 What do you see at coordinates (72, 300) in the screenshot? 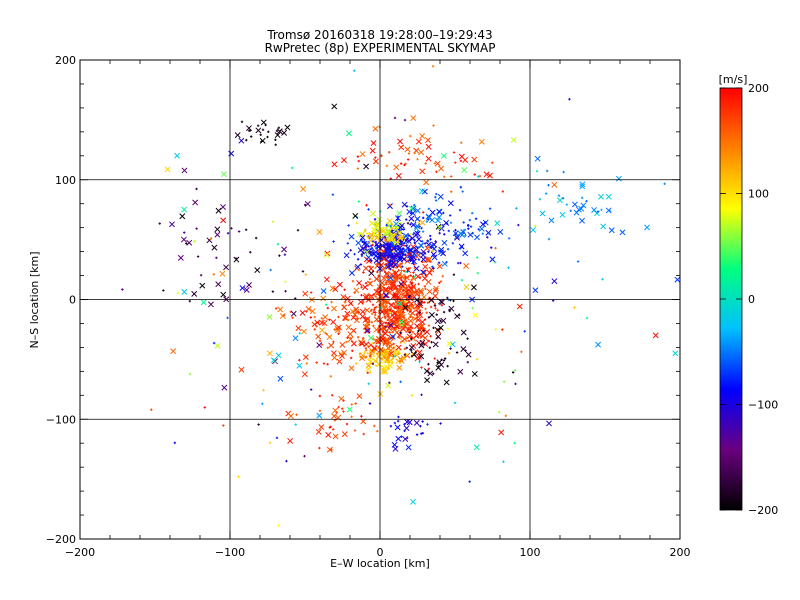
I see `y-tick-label: 0` at bounding box center [72, 300].